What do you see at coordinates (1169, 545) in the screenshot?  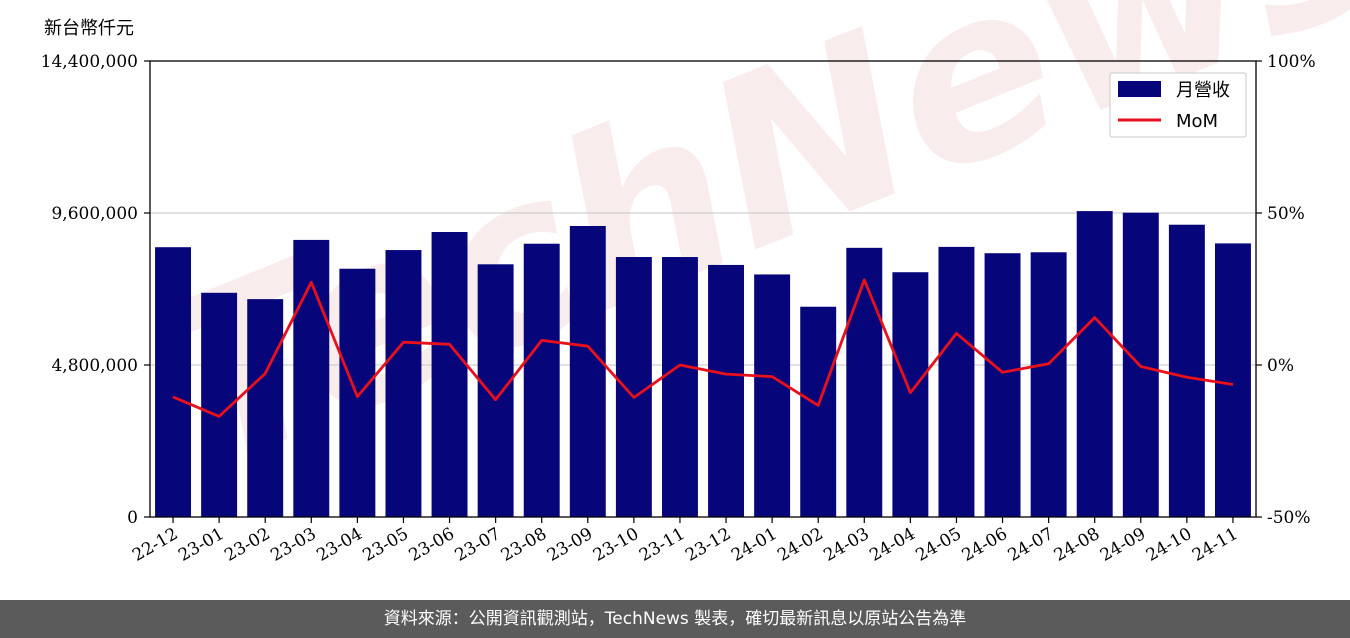 I see `x-tick-label: 24-10` at bounding box center [1169, 545].